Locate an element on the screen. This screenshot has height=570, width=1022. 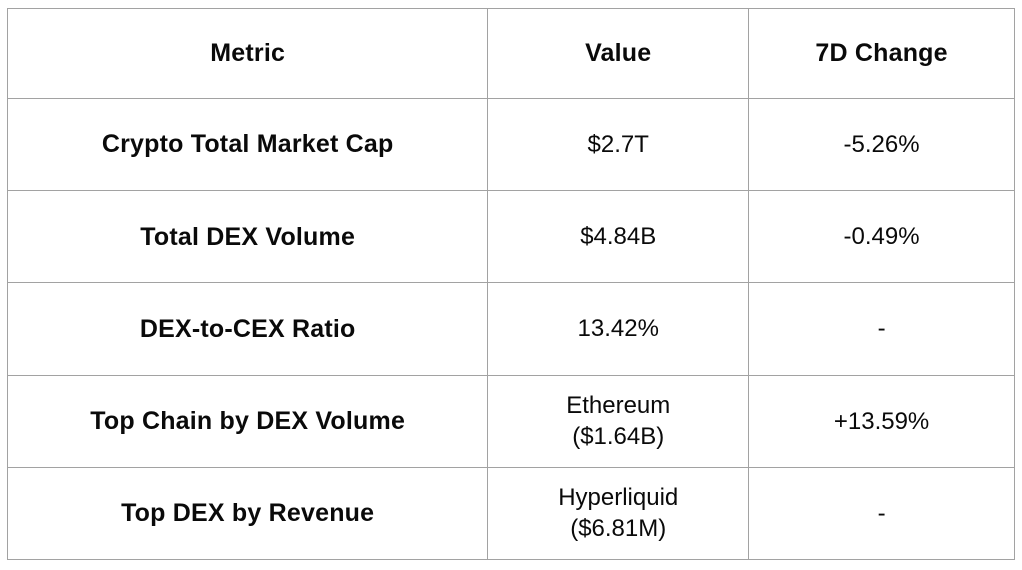
metric-cell: Total DEX Volume is located at coordinates (247, 237).